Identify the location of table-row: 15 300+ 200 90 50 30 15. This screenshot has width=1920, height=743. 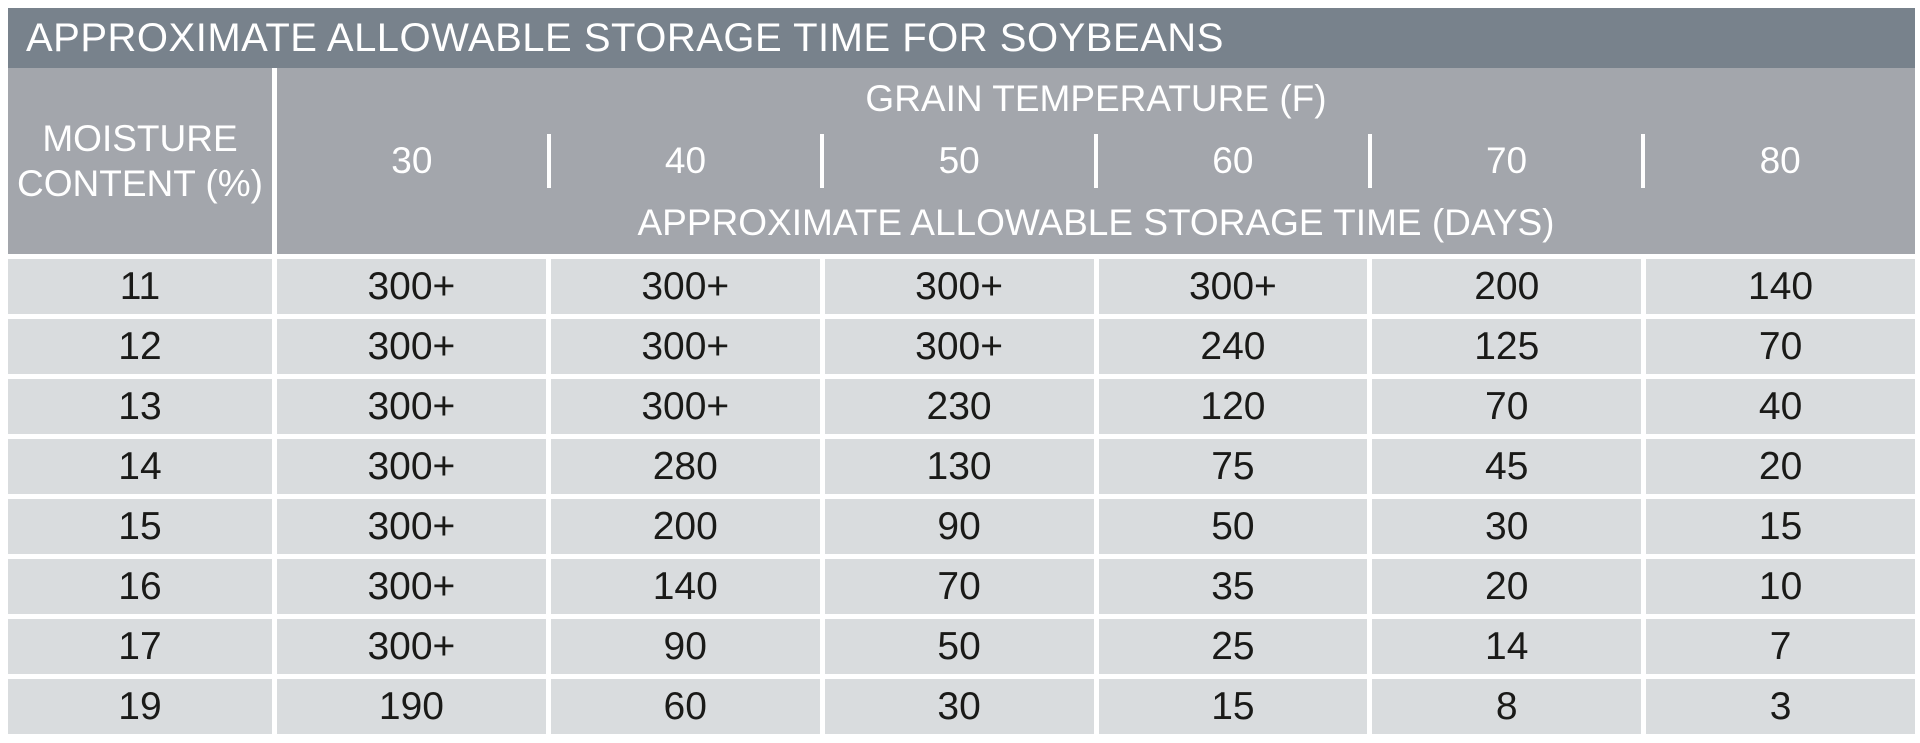
(961, 526).